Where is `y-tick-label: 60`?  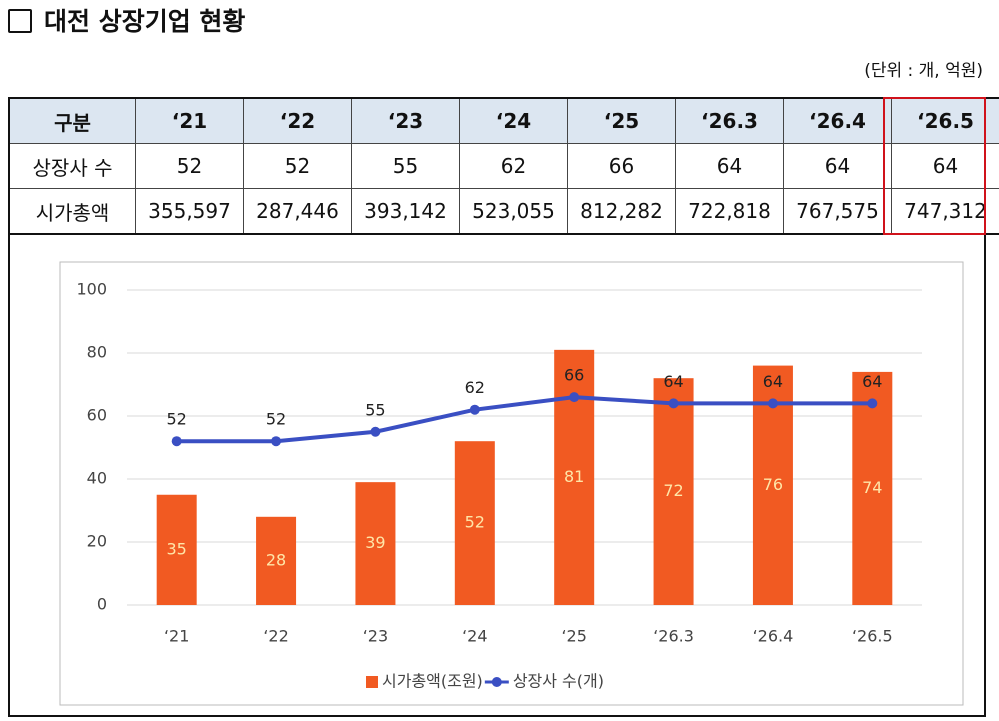 y-tick-label: 60 is located at coordinates (97, 415).